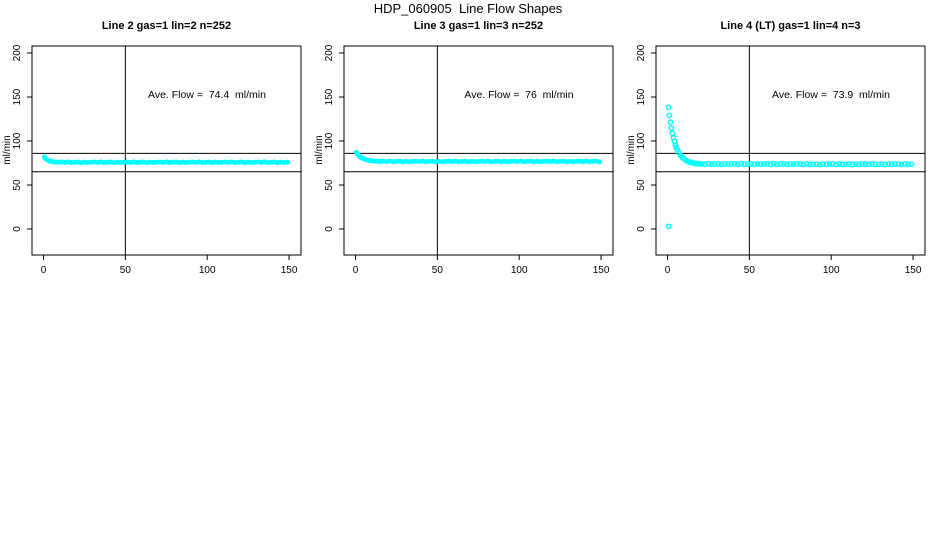  Describe the element at coordinates (519, 95) in the screenshot. I see `ave-flow-annotation: Ave. Flow = 76 ml/min` at that location.